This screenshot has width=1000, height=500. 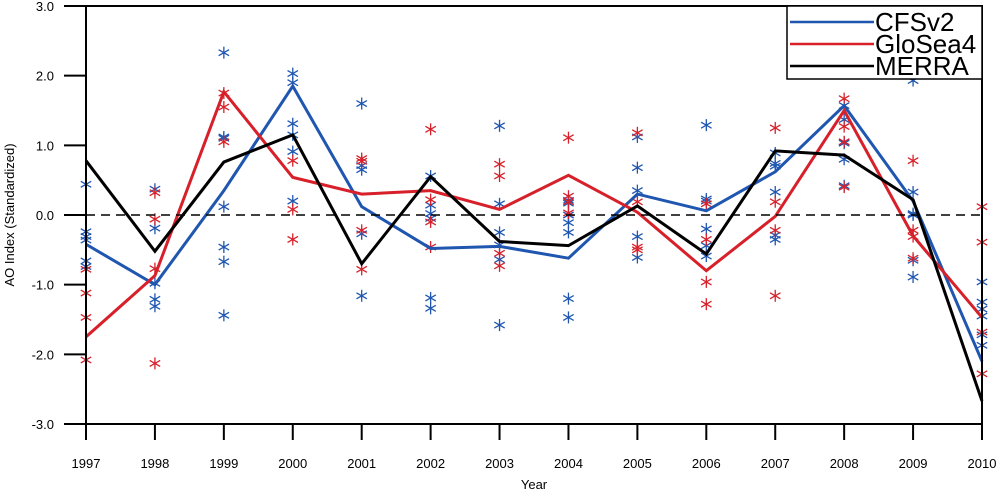 What do you see at coordinates (568, 463) in the screenshot?
I see `x-tick-label: 2004` at bounding box center [568, 463].